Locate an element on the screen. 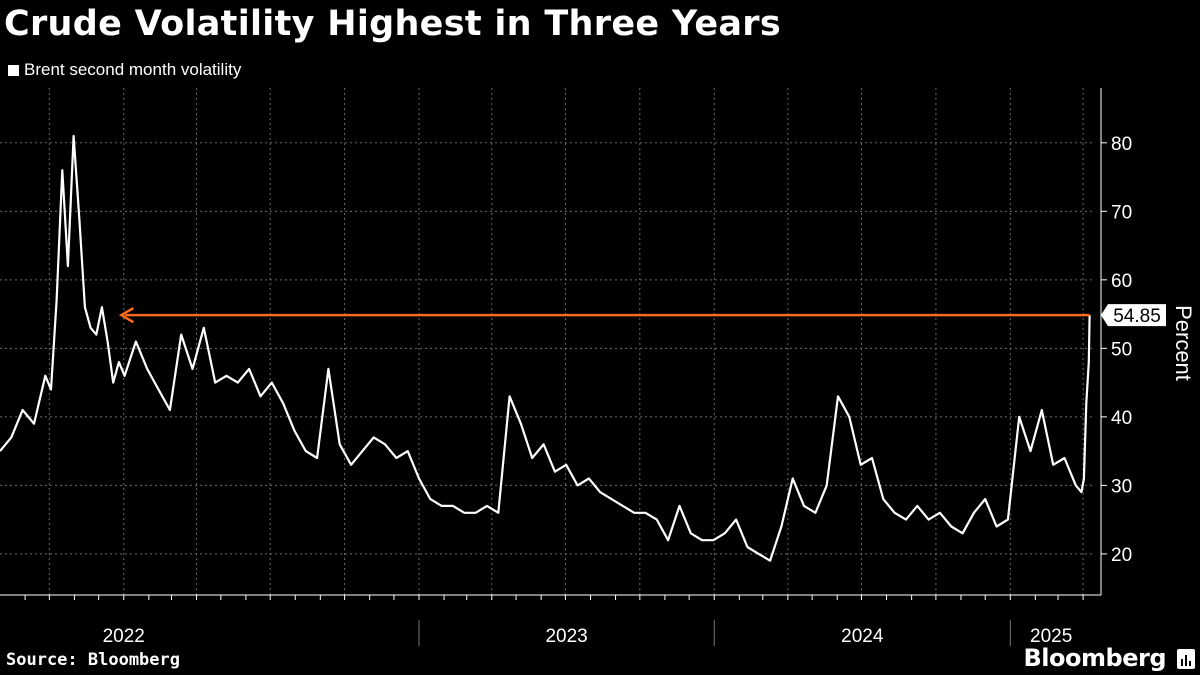 This screenshot has width=1200, height=675. last-value-label: 54.85 is located at coordinates (1137, 316).